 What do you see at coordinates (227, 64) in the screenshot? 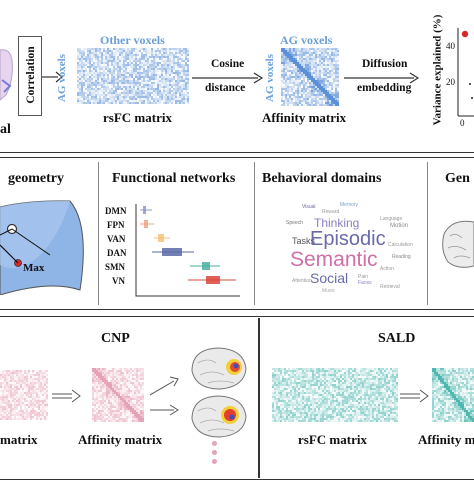
I see `cosine-label-1: Cosine` at bounding box center [227, 64].